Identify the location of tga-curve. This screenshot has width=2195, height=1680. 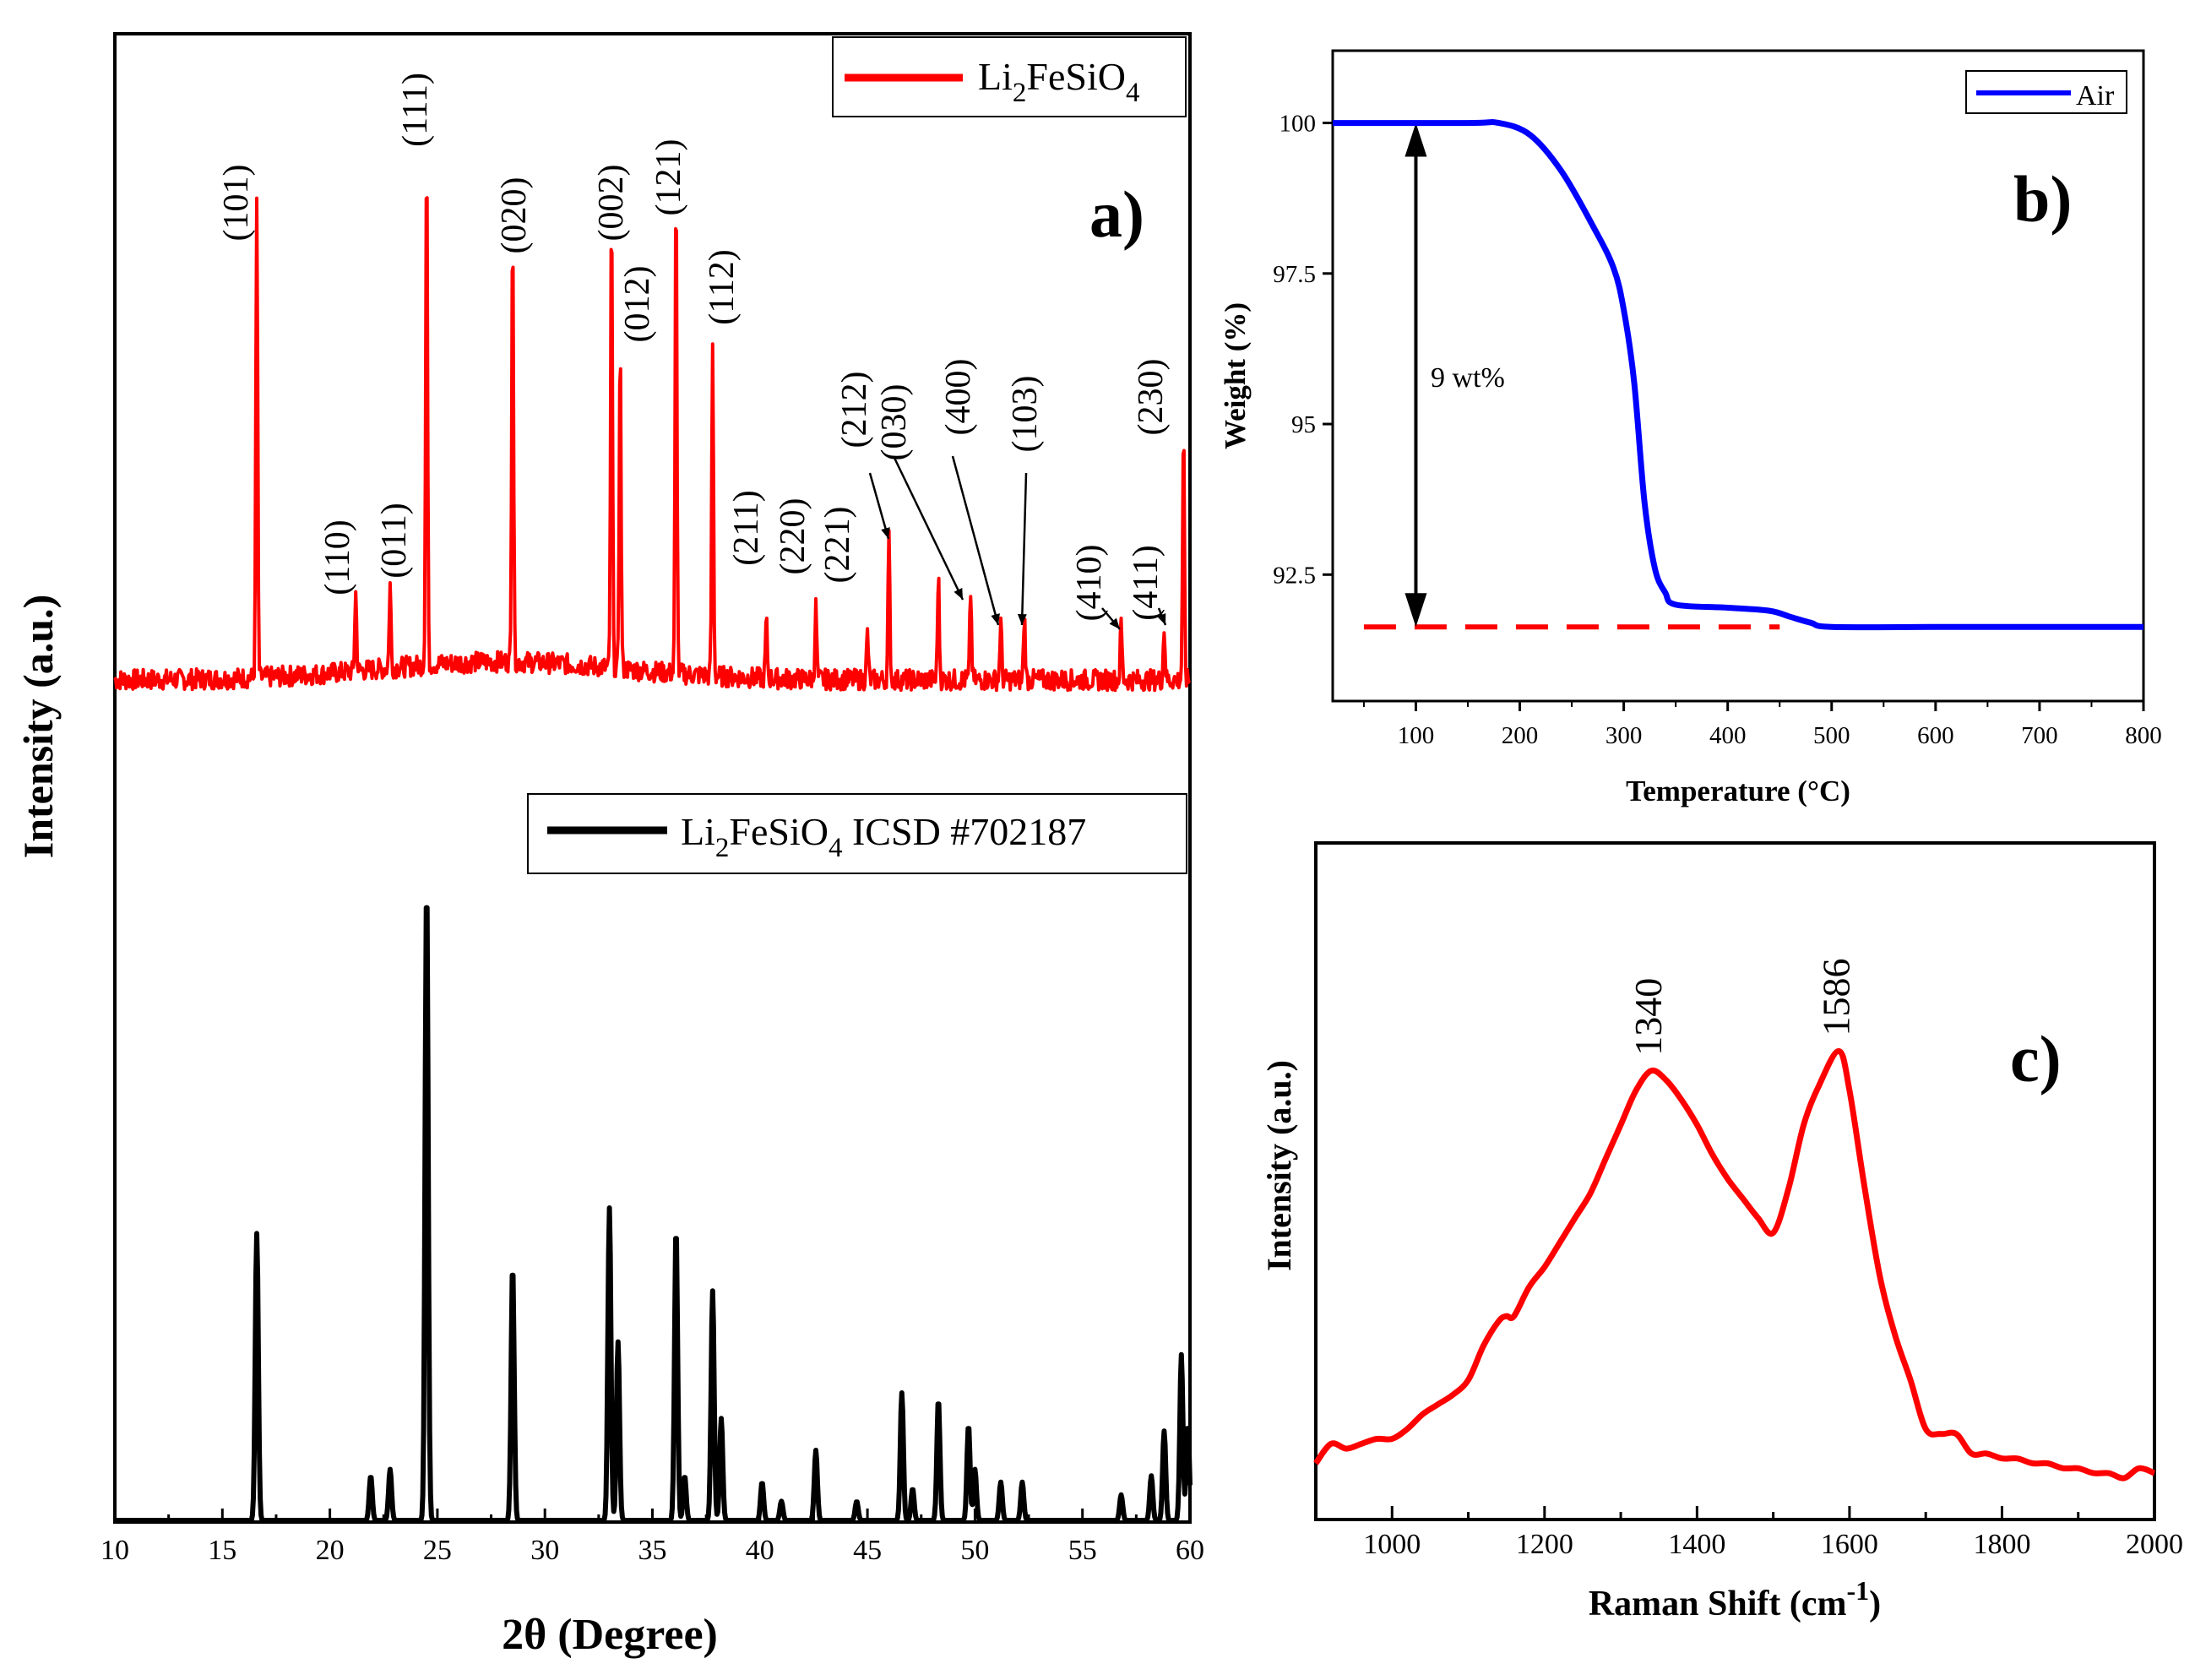
(1737, 375).